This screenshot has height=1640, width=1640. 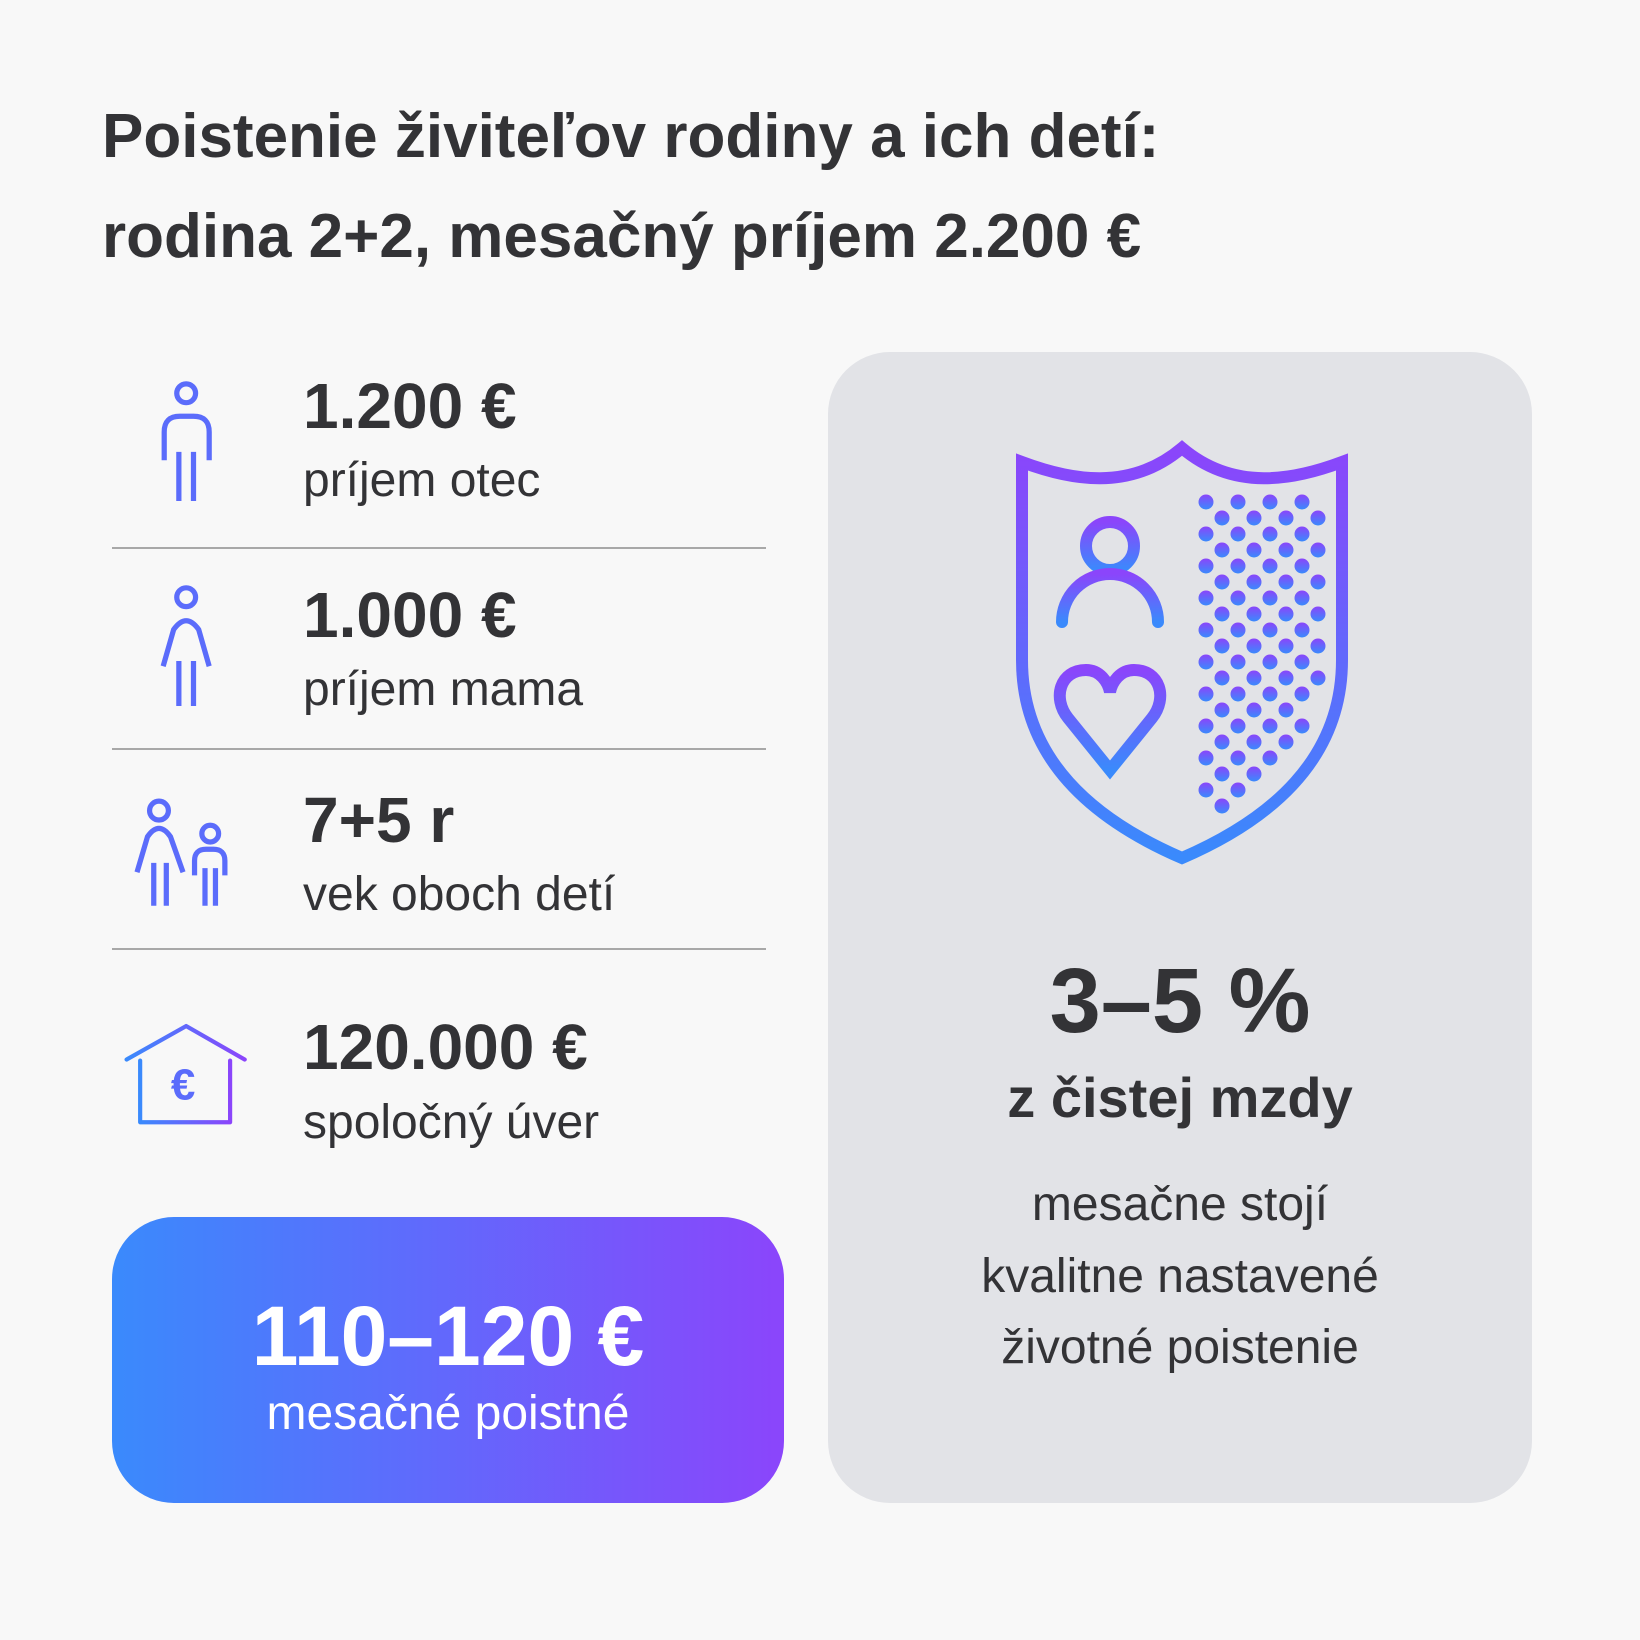 I want to click on woman-icon, so click(x=186, y=645).